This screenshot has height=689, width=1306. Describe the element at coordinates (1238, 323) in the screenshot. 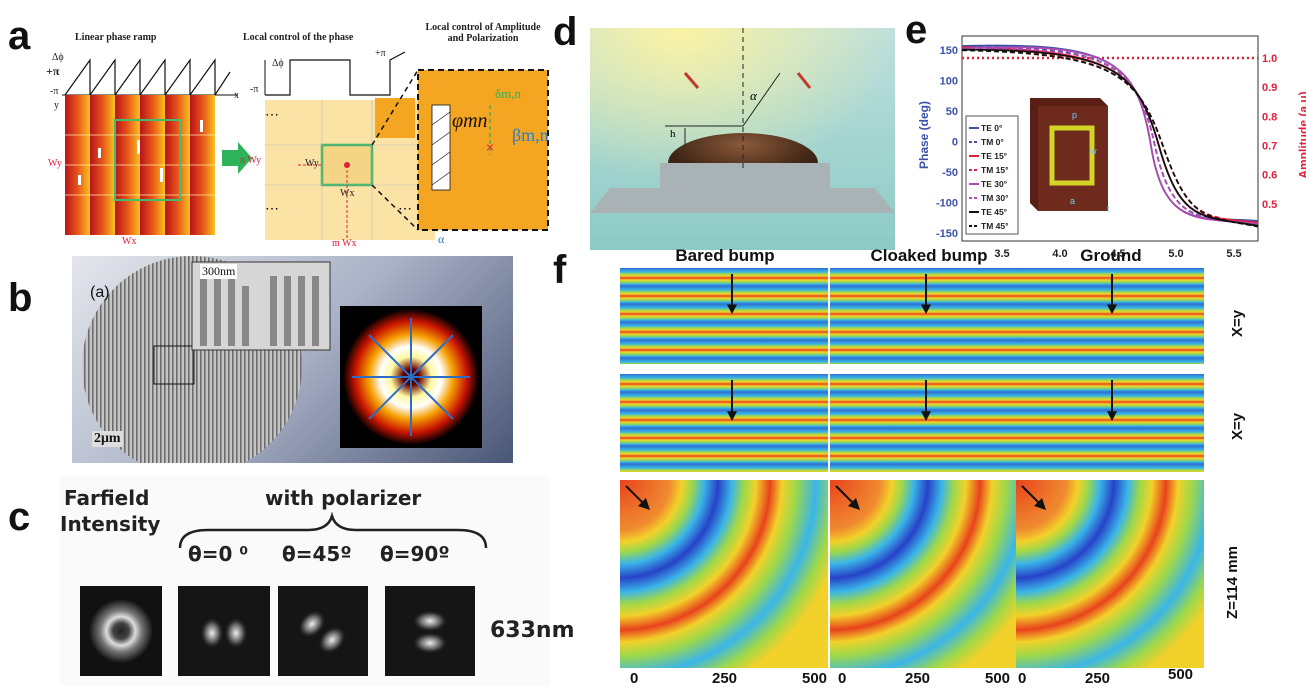

I see `row-label-1: X=y` at that location.